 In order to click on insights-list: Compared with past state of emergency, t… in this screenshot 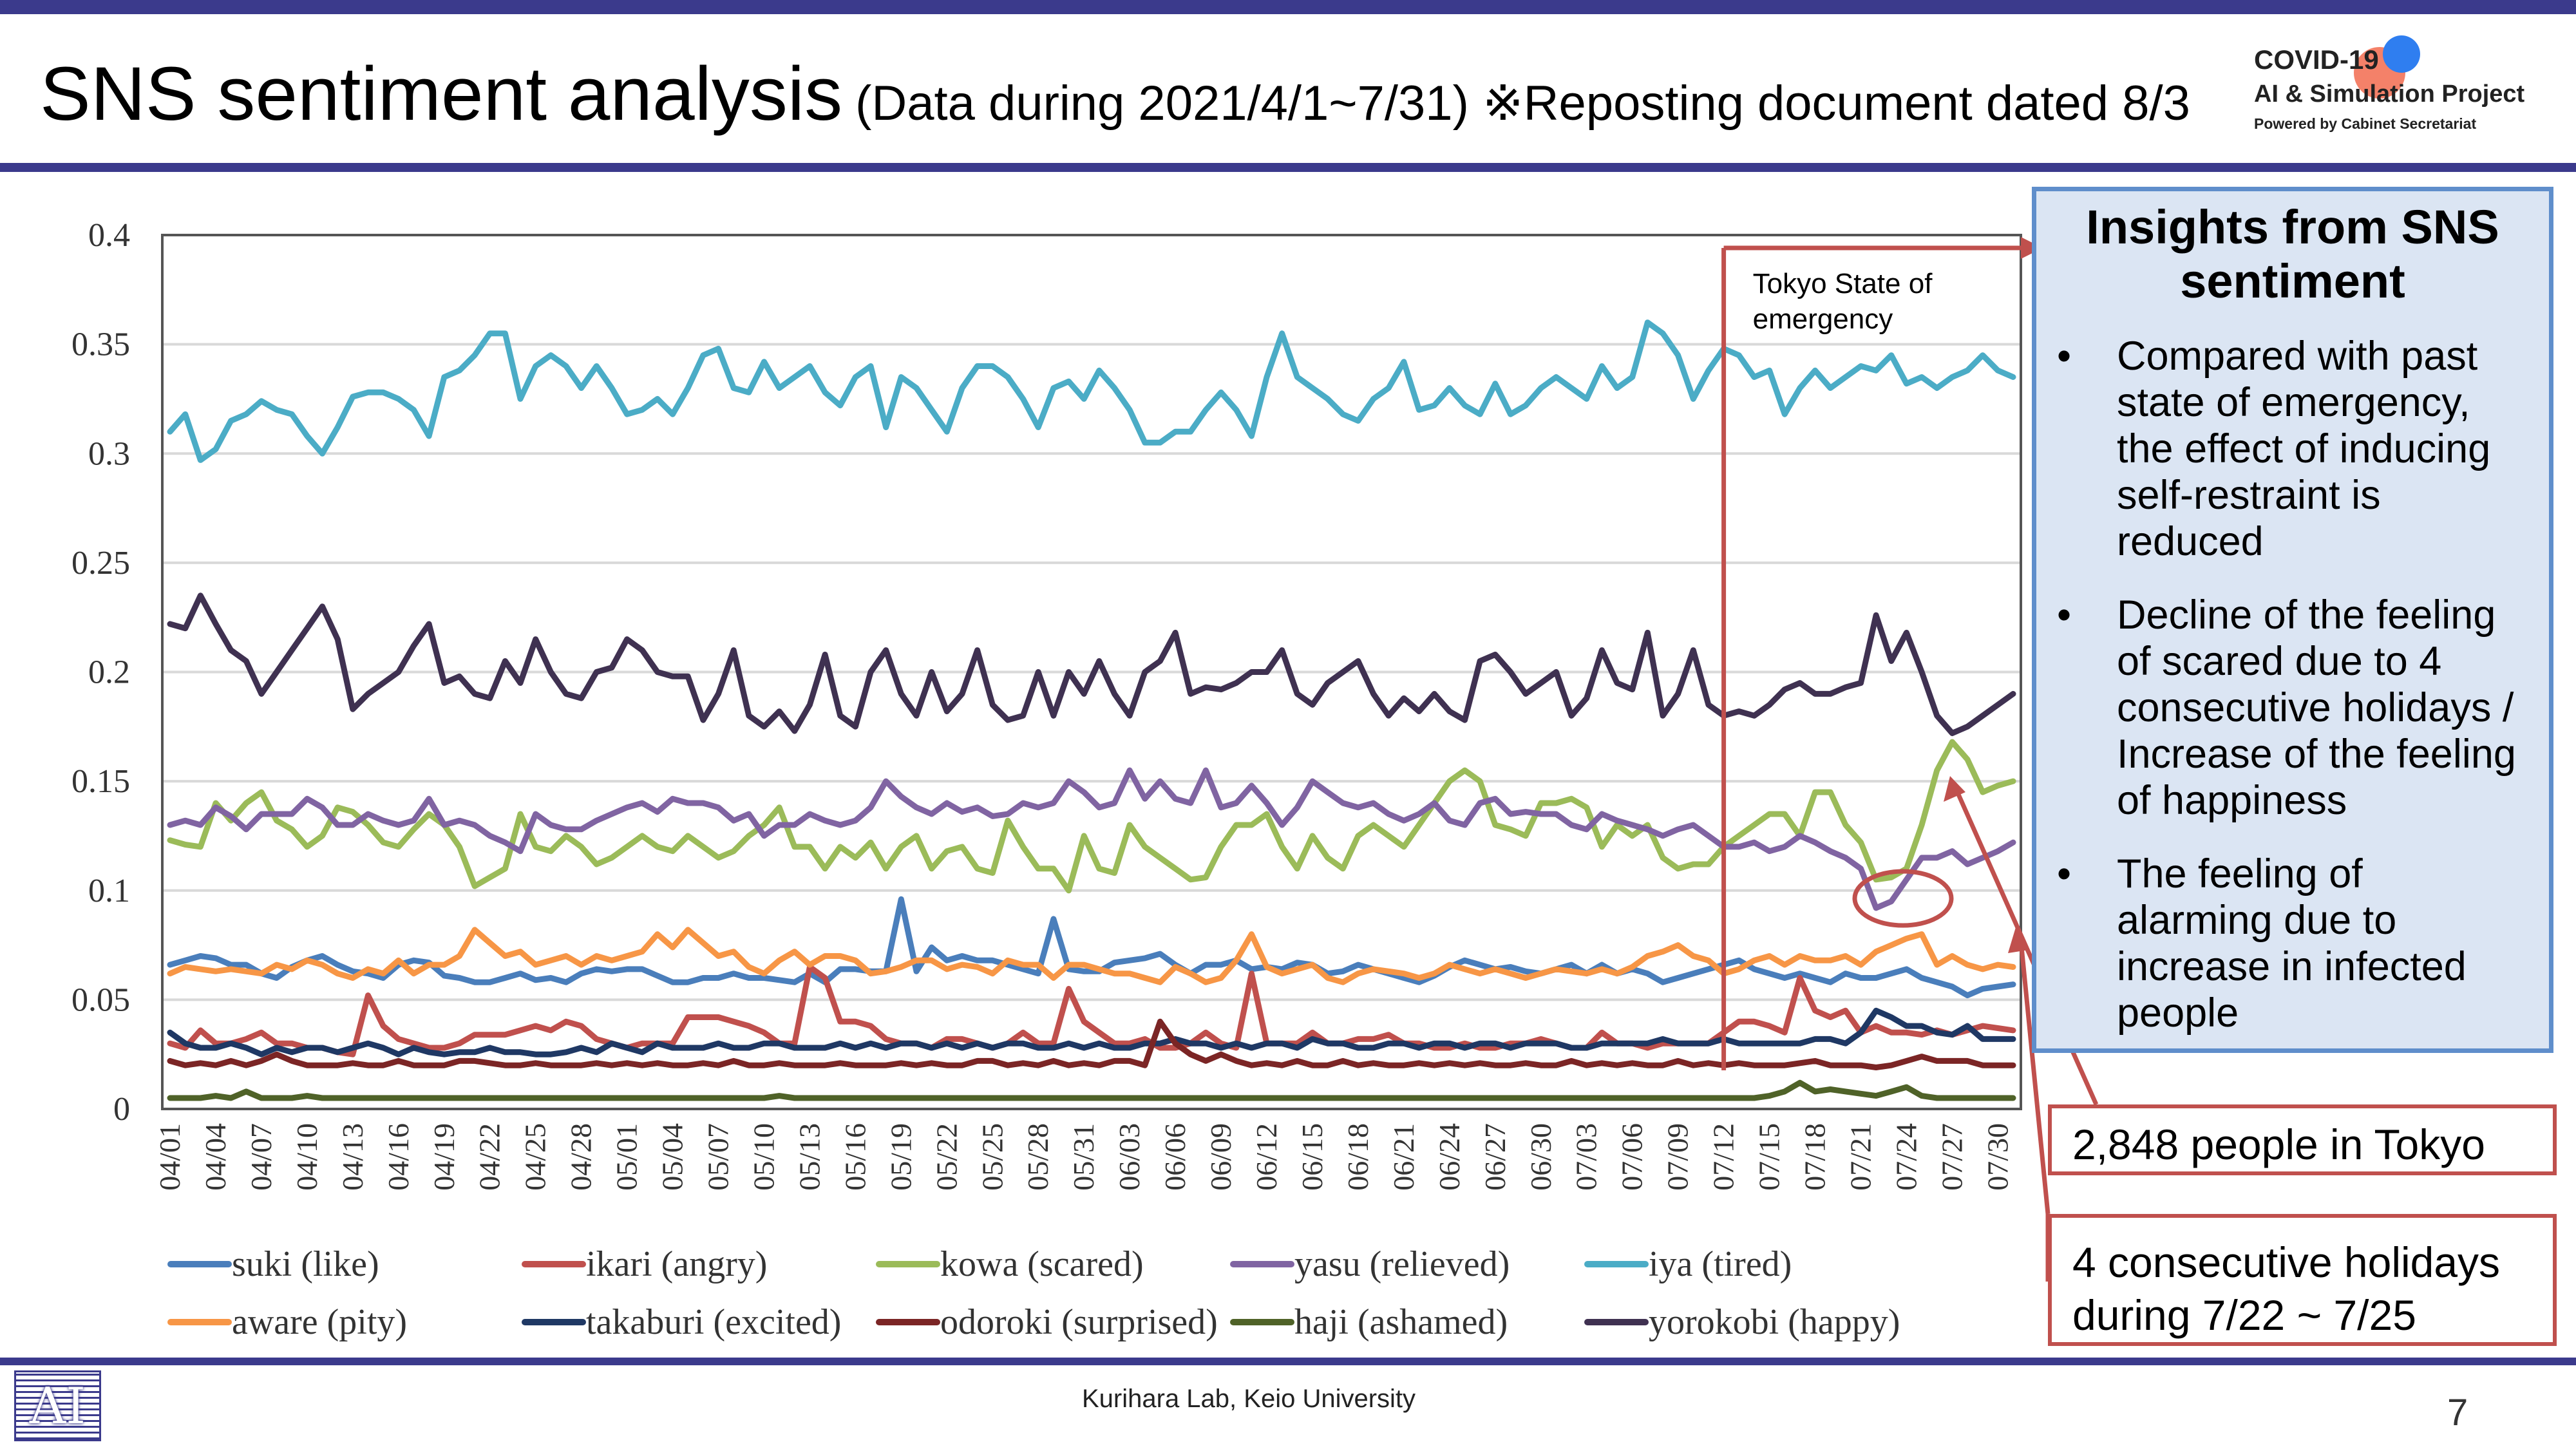, I will do `click(2293, 684)`.